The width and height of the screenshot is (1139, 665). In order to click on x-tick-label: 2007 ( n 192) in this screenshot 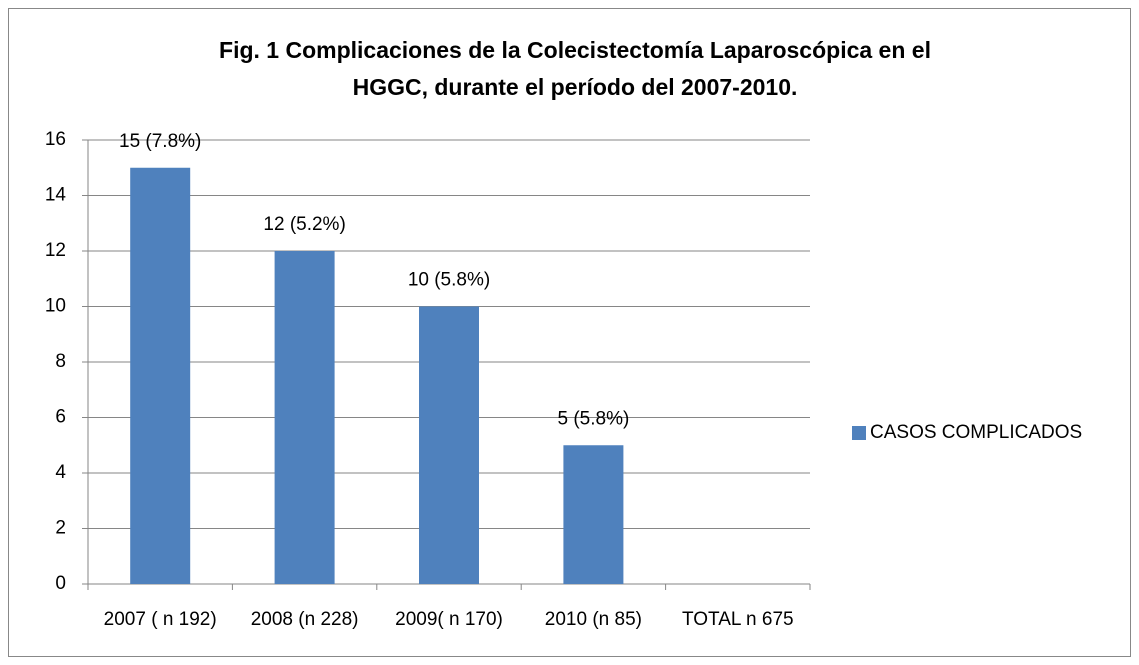, I will do `click(160, 619)`.